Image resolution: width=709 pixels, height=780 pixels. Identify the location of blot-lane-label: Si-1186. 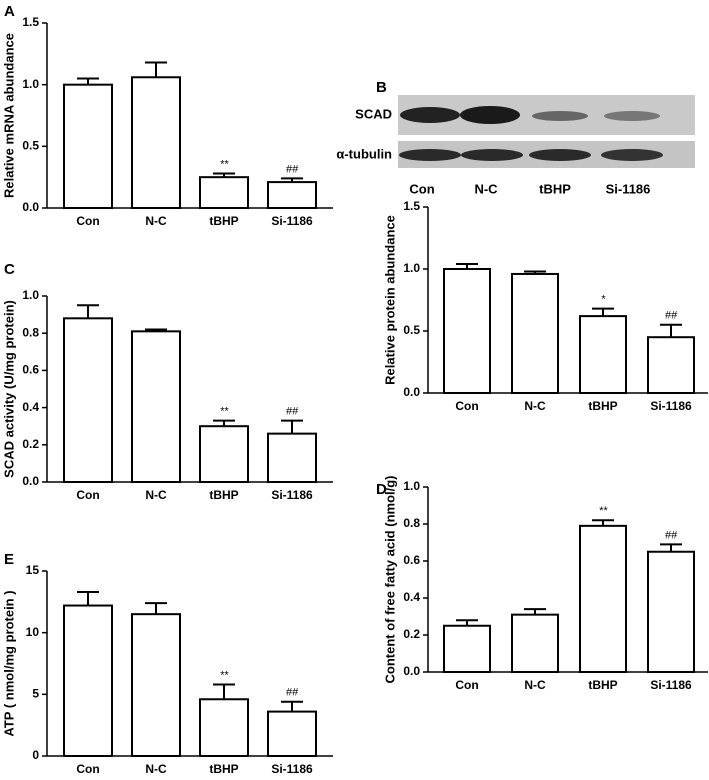
(628, 188).